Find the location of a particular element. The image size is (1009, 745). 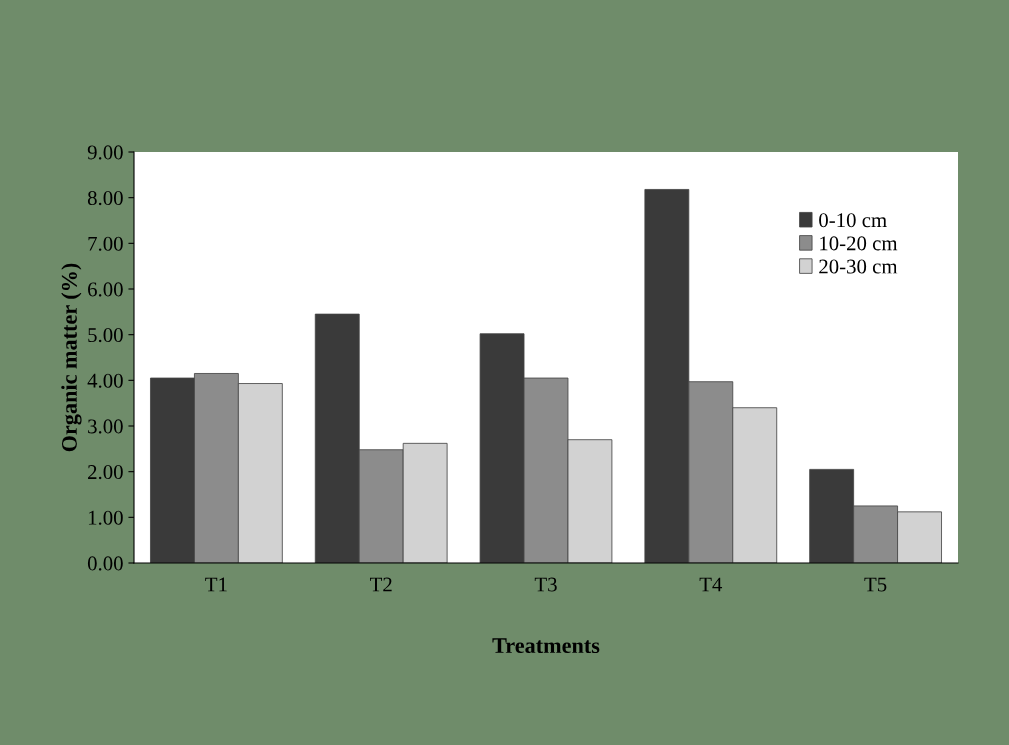

y-axis-title: Organic matter (%) is located at coordinates (71, 357).